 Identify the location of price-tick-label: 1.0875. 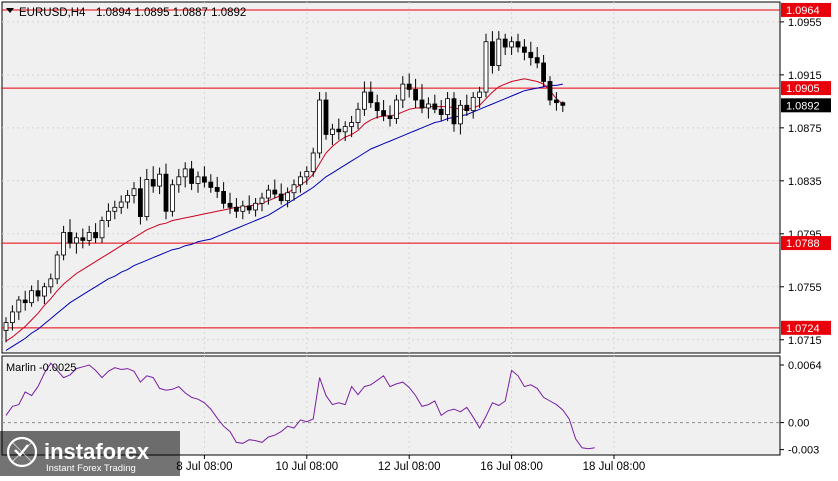
(805, 129).